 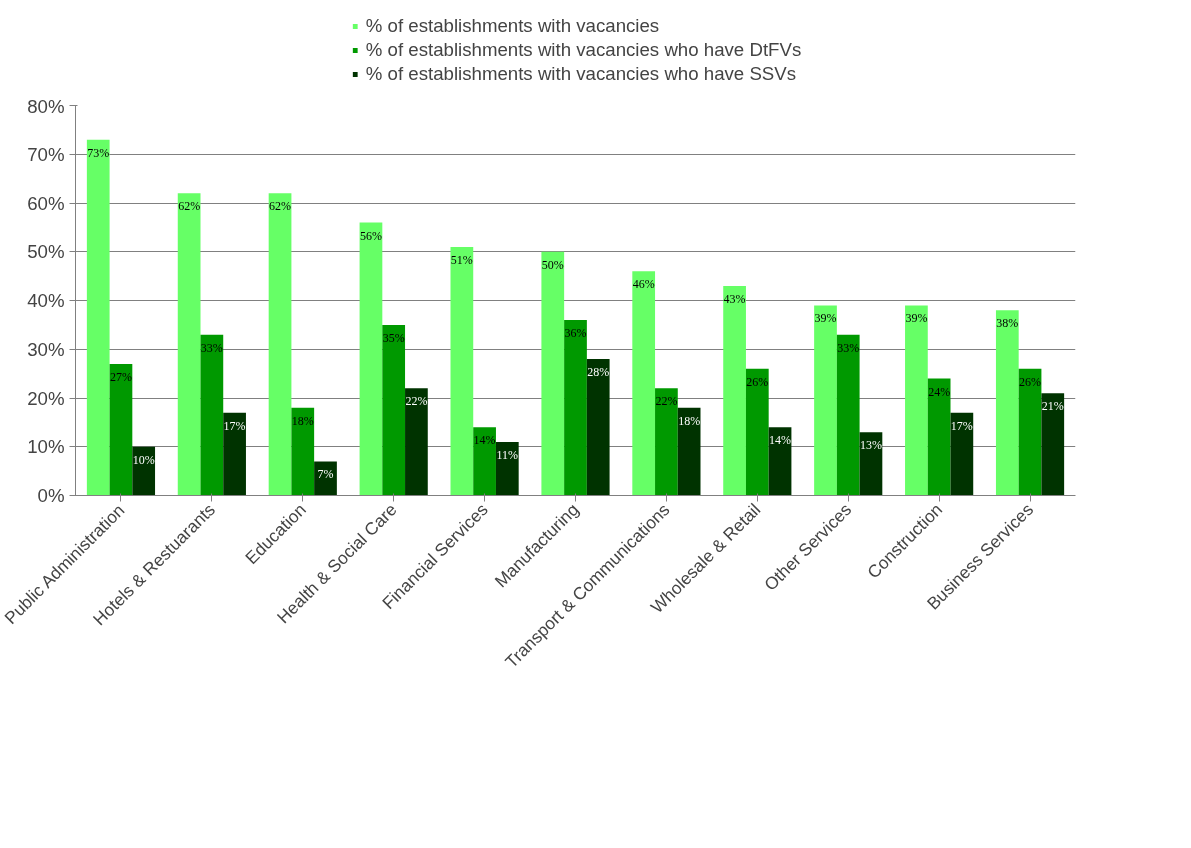 I want to click on legend-label: % of establishments with vacancies who have DtFVs, so click(x=583, y=50).